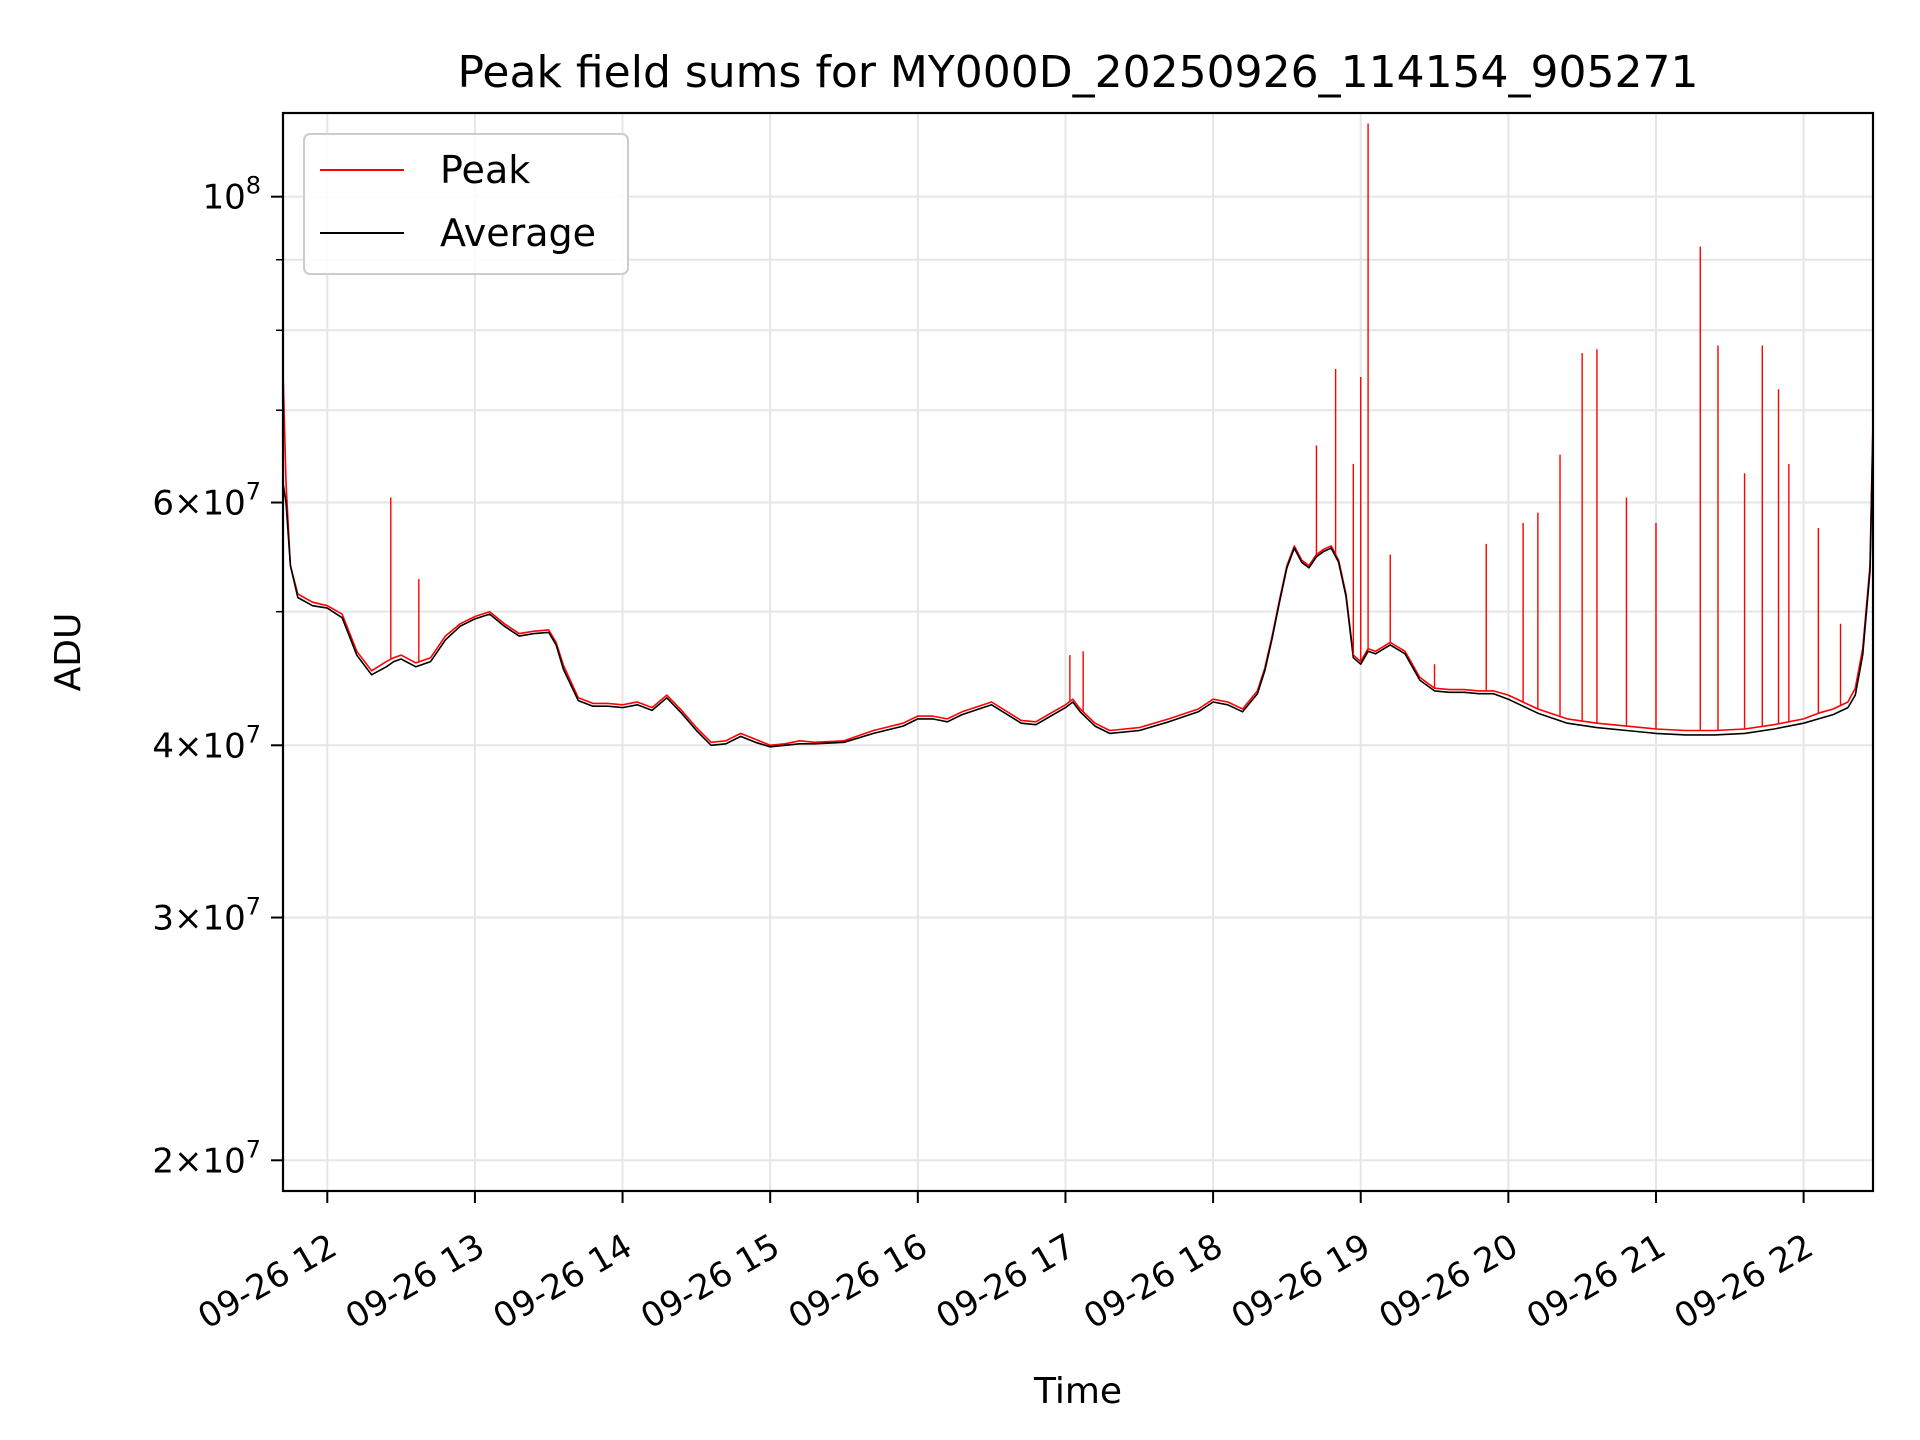 The image size is (1920, 1440). I want to click on x-tick-label-1: 09-26 13, so click(415, 1281).